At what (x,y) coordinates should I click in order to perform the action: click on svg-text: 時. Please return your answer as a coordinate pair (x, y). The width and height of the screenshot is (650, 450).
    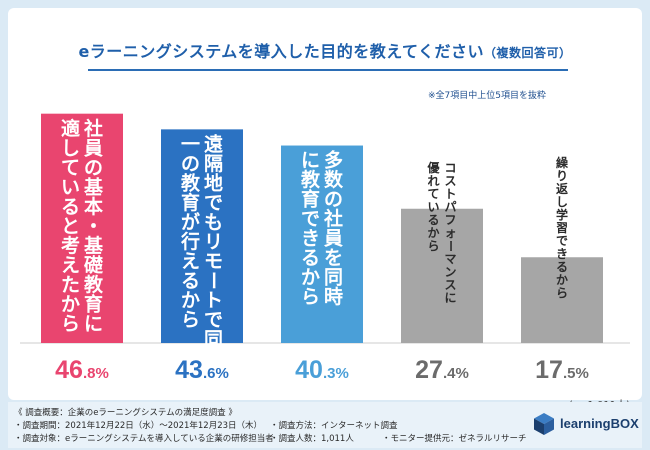
    Looking at the image, I should click on (333, 297).